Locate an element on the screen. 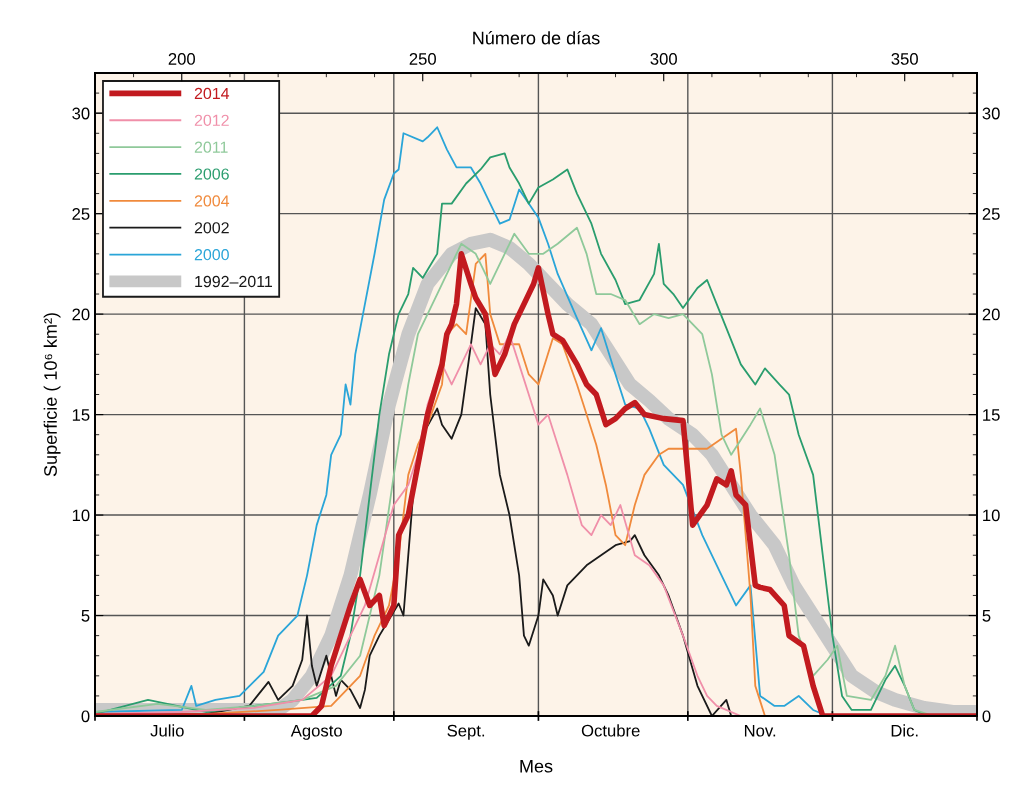  x2-axis-title: Número de días is located at coordinates (536, 37).